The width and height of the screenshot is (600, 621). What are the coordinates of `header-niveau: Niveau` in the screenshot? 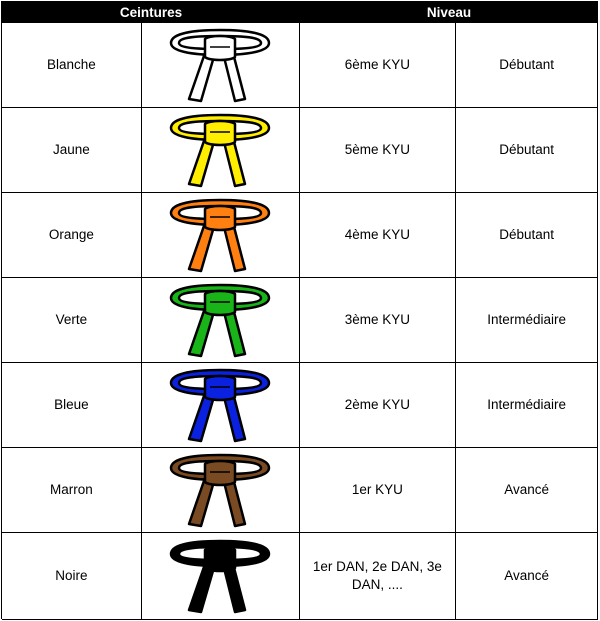 It's located at (449, 12).